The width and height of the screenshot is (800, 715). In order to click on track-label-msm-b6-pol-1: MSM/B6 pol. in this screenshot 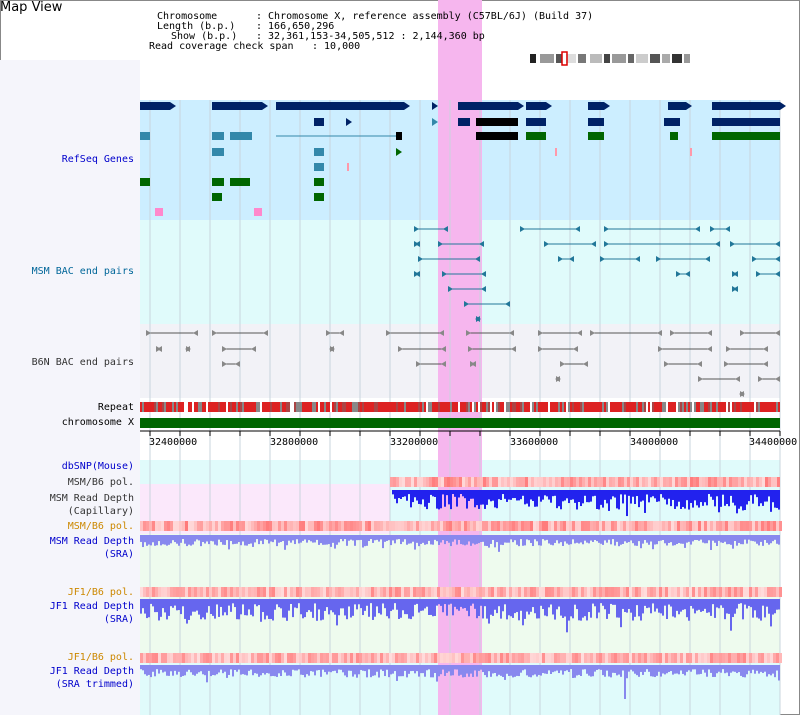, I will do `click(100, 482)`.